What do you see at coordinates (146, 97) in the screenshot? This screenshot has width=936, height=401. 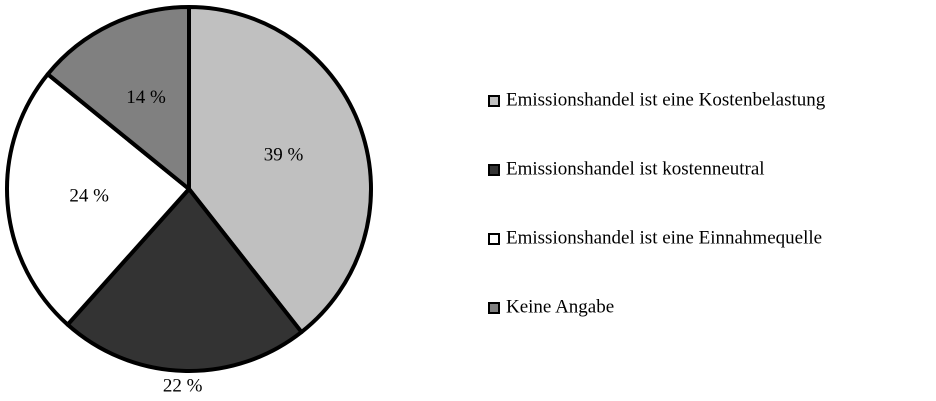 I see `data-label: 14 %` at bounding box center [146, 97].